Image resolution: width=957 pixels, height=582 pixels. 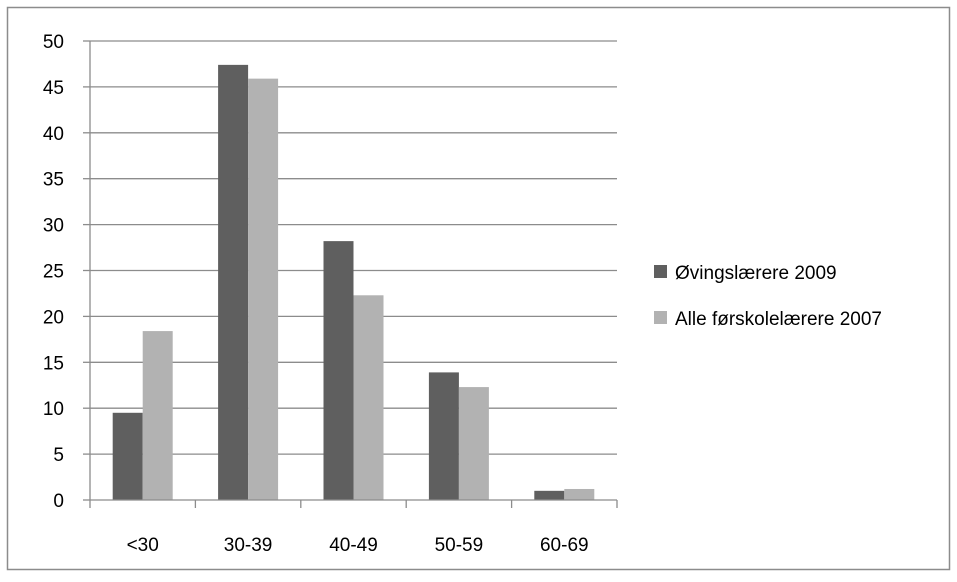 I want to click on y-tick-label: 0, so click(x=58, y=501).